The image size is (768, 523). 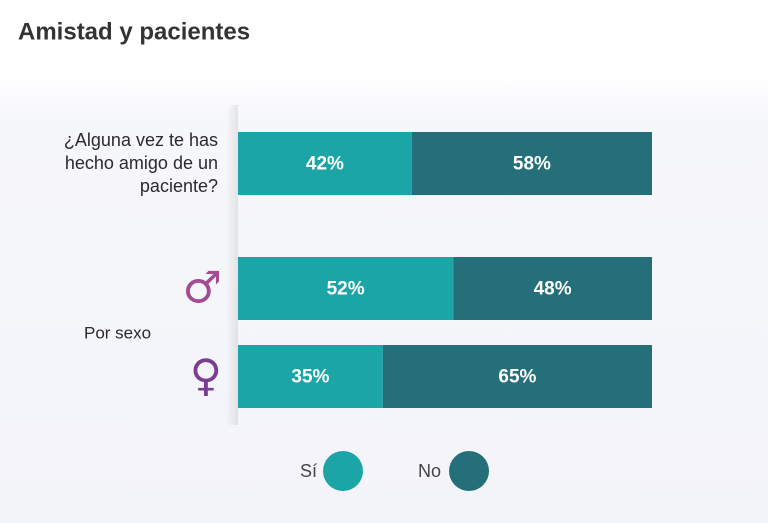 I want to click on value-label: 35%, so click(x=310, y=377).